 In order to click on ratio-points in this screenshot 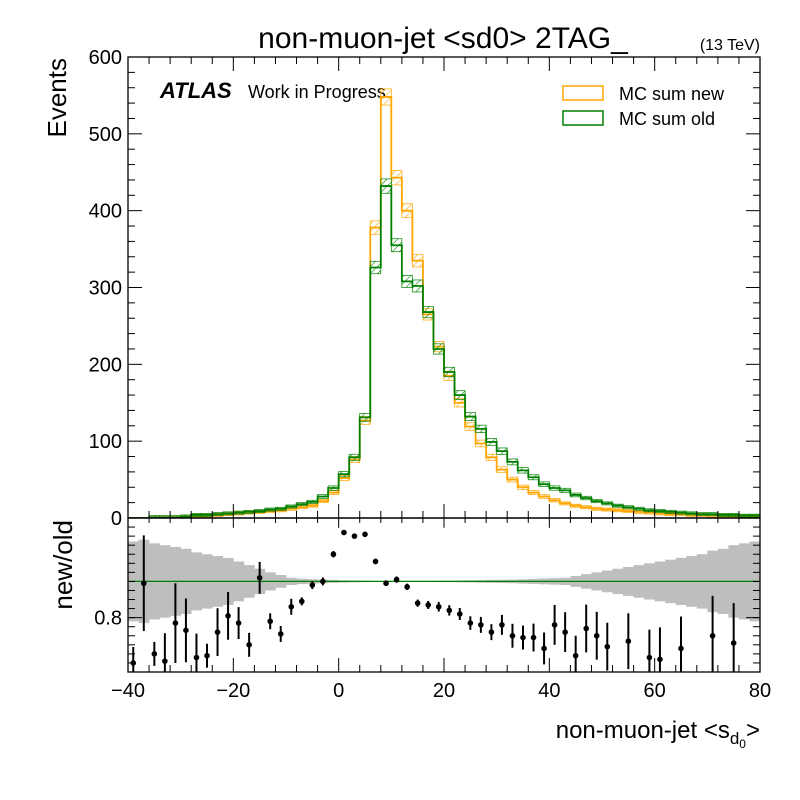, I will do `click(433, 600)`.